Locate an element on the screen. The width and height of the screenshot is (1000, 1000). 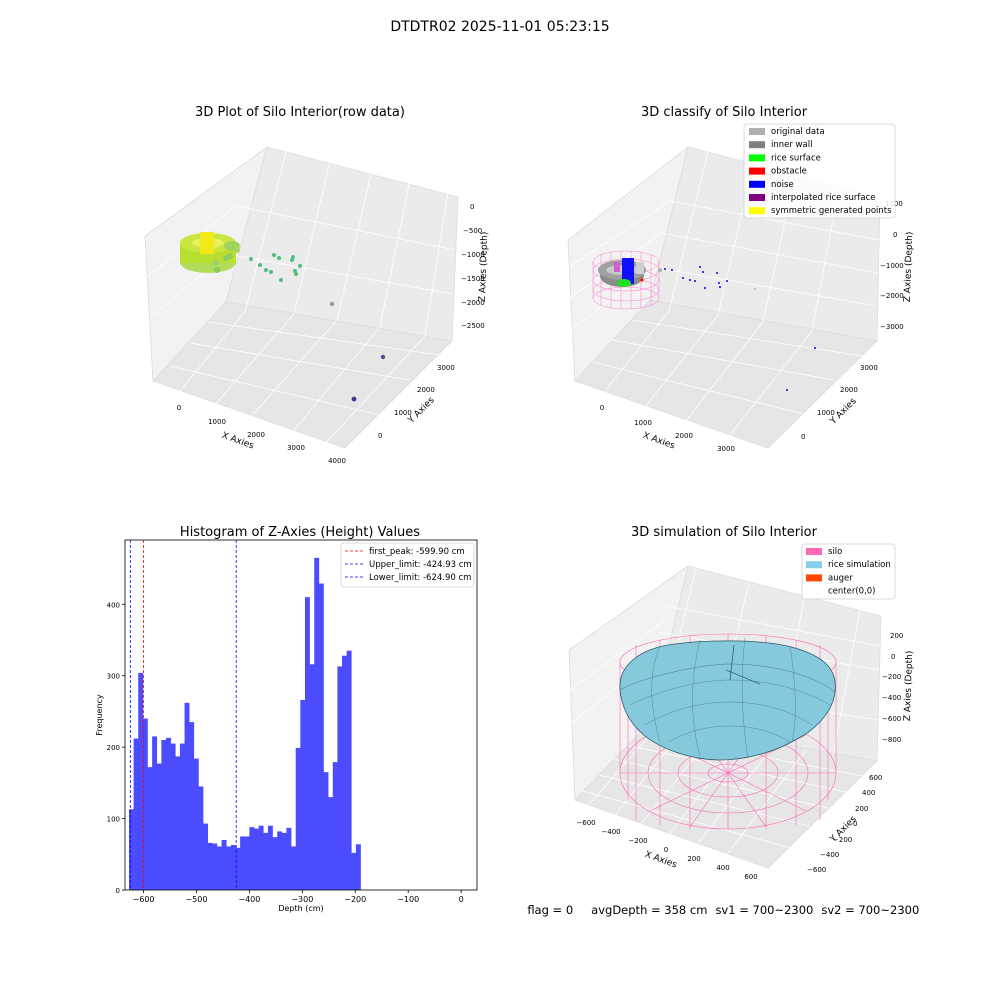
raw-panel-title: 3D Plot of Silo Interior(row data) is located at coordinates (300, 112).